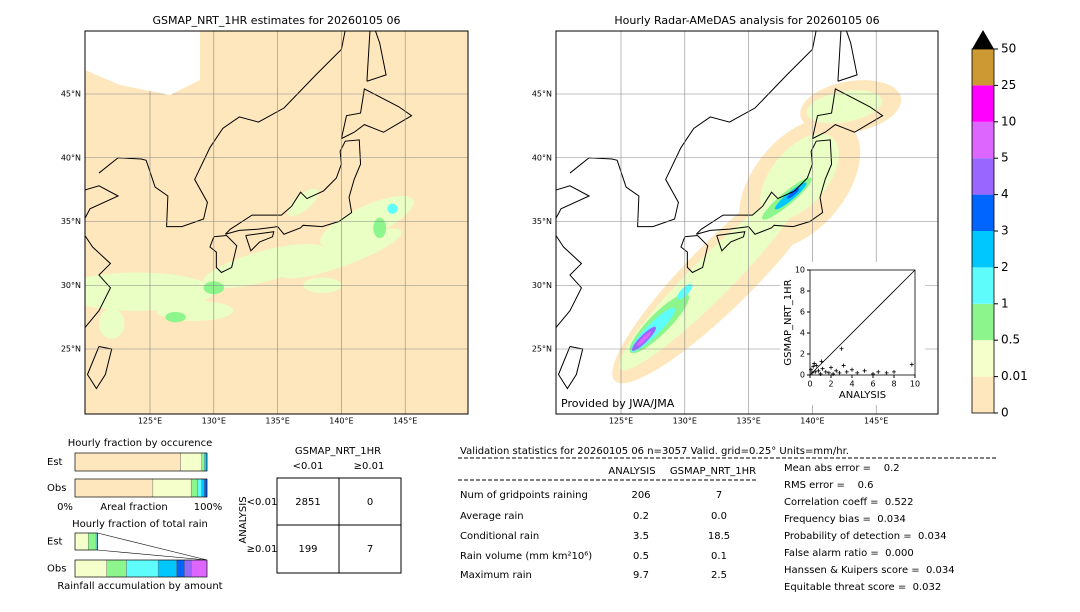  What do you see at coordinates (719, 556) in the screenshot?
I see `stats-value: 0.1` at bounding box center [719, 556].